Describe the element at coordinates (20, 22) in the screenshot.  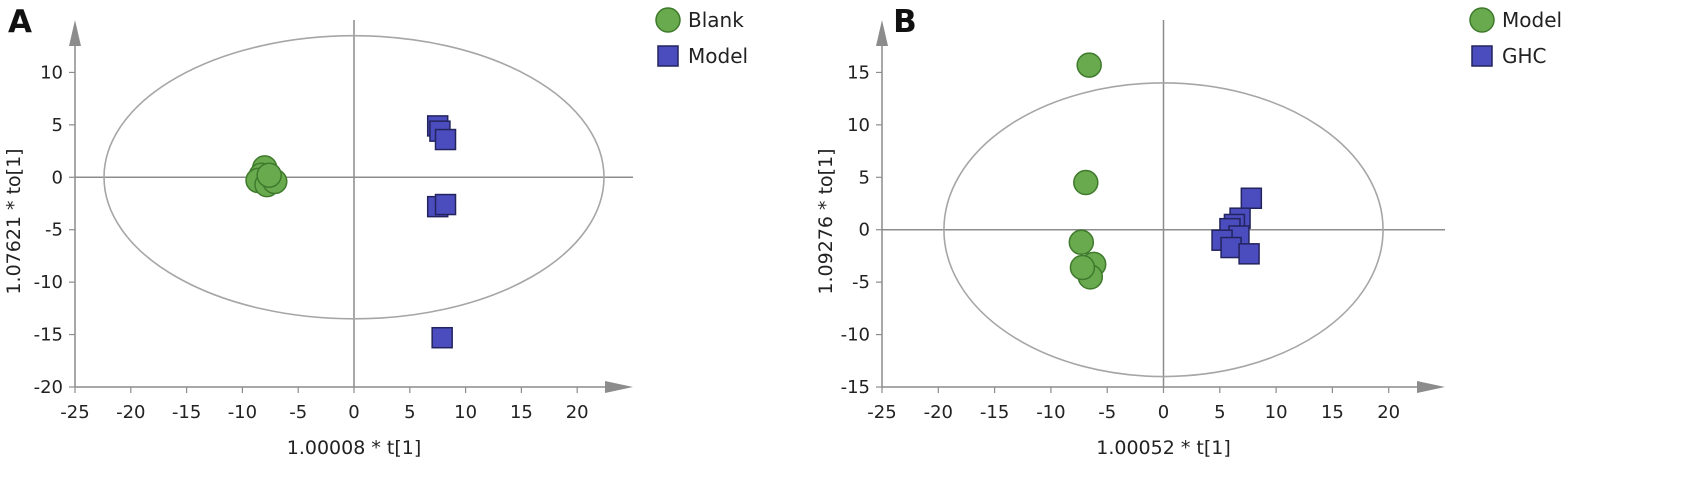
I see `panel-label: A` at that location.